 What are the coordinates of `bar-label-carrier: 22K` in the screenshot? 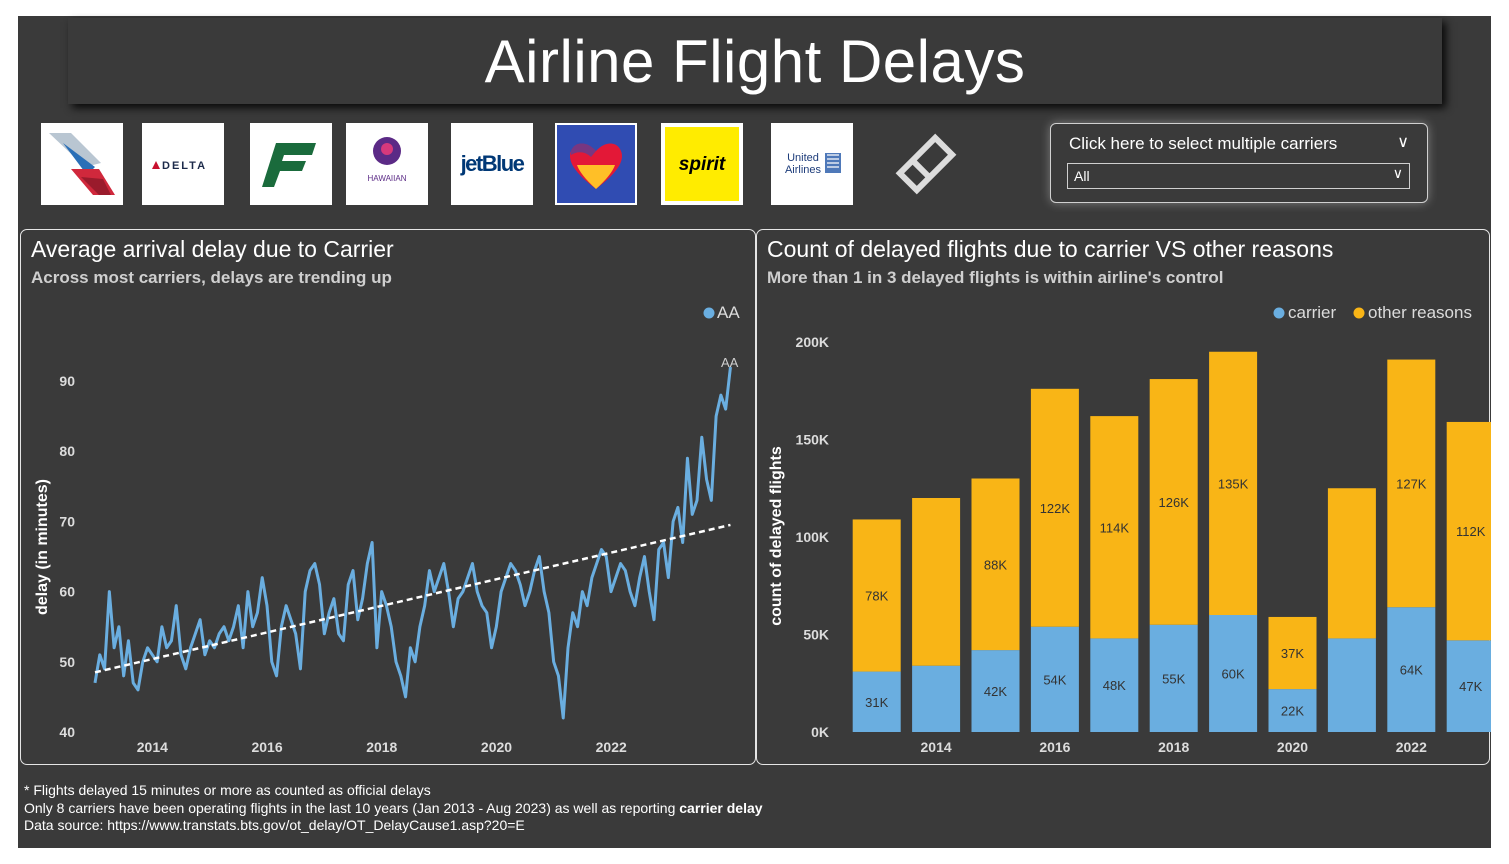 It's located at (1292, 711).